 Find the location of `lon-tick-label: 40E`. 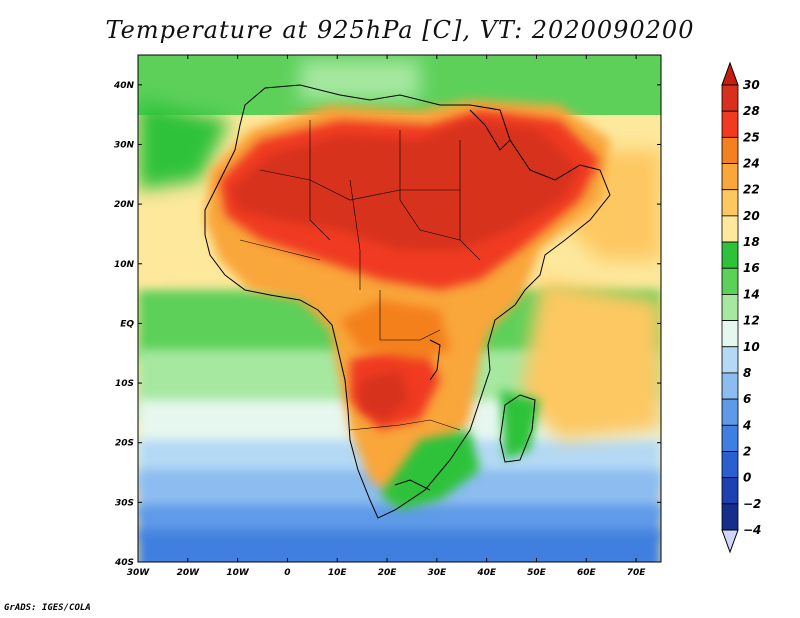

lon-tick-label: 40E is located at coordinates (486, 573).